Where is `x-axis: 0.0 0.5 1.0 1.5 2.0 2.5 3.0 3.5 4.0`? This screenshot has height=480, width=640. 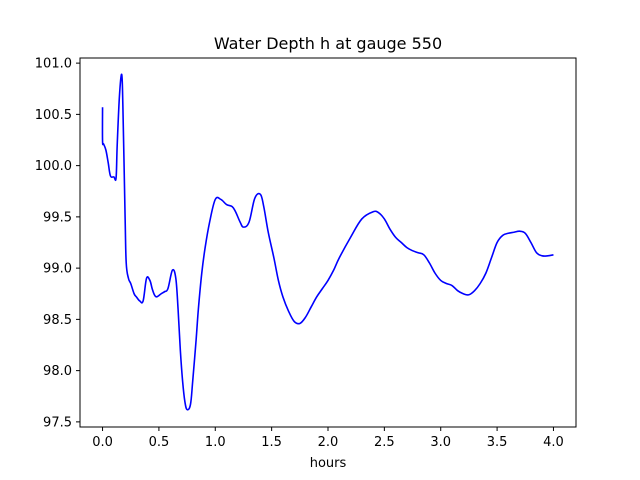
x-axis: 0.0 0.5 1.0 1.5 2.0 2.5 3.0 3.5 4.0 is located at coordinates (328, 438).